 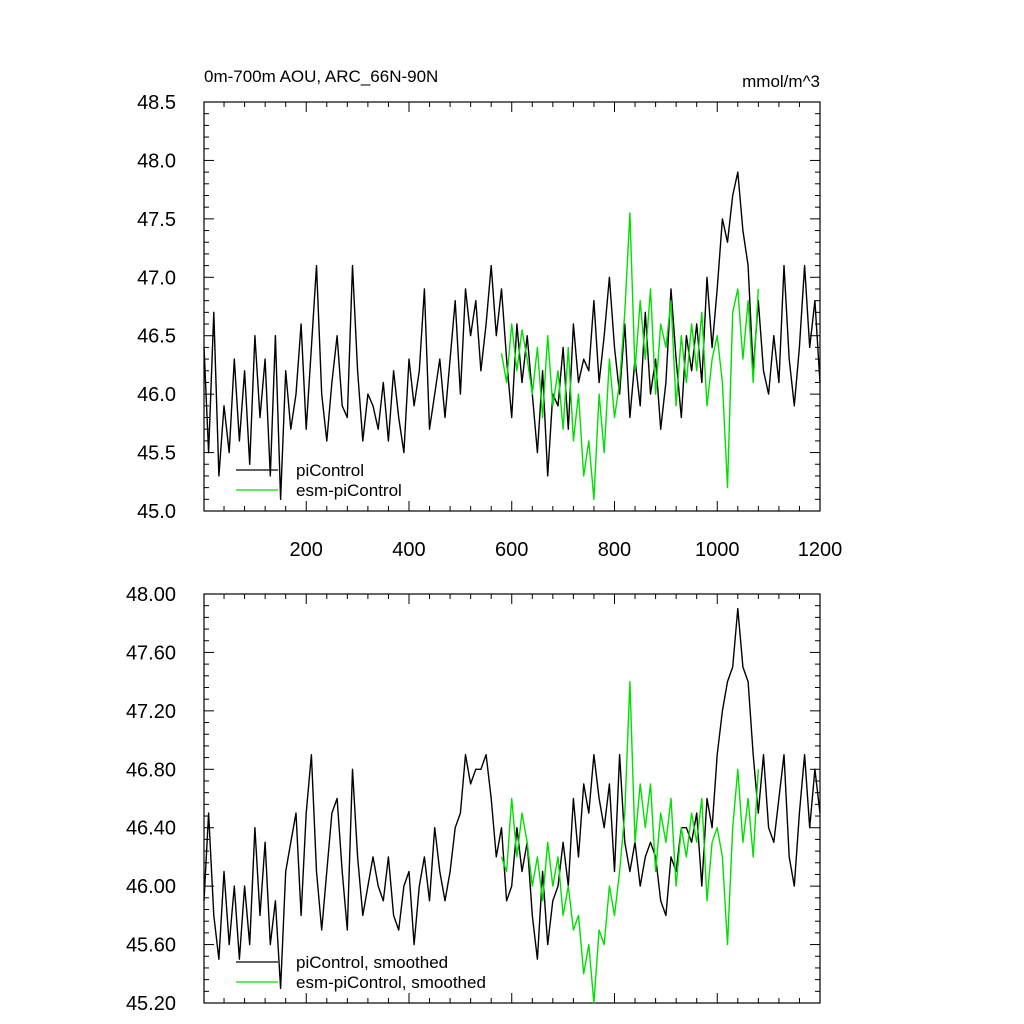 I want to click on legend-label-esm-picontrol: esm-piControl, so click(x=349, y=490).